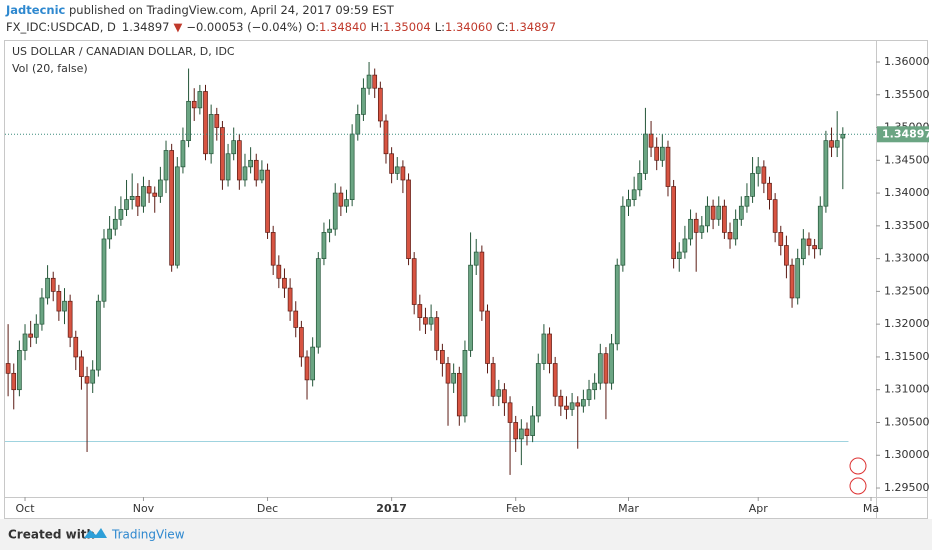 This screenshot has height=550, width=932. Describe the element at coordinates (148, 535) in the screenshot. I see `footer-brand: TradingView` at that location.